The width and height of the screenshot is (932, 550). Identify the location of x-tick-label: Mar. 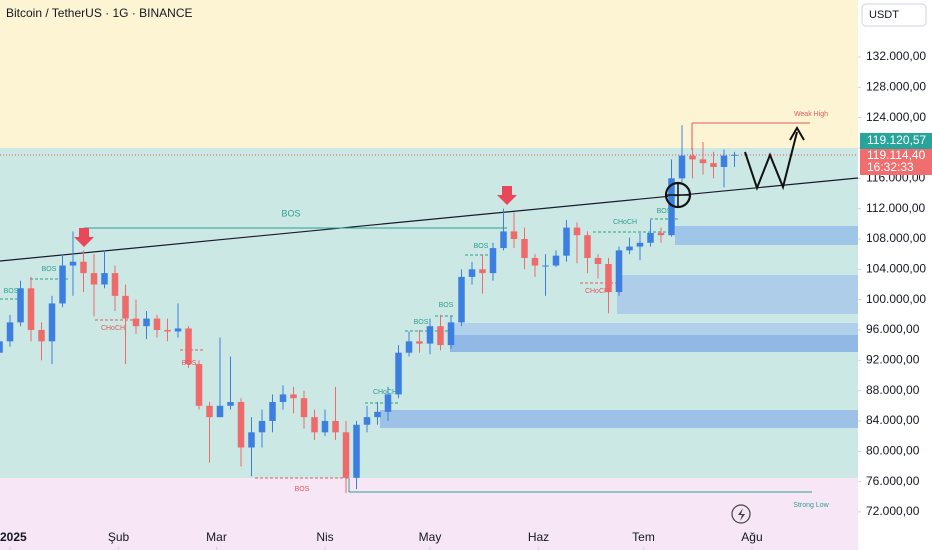
(216, 537).